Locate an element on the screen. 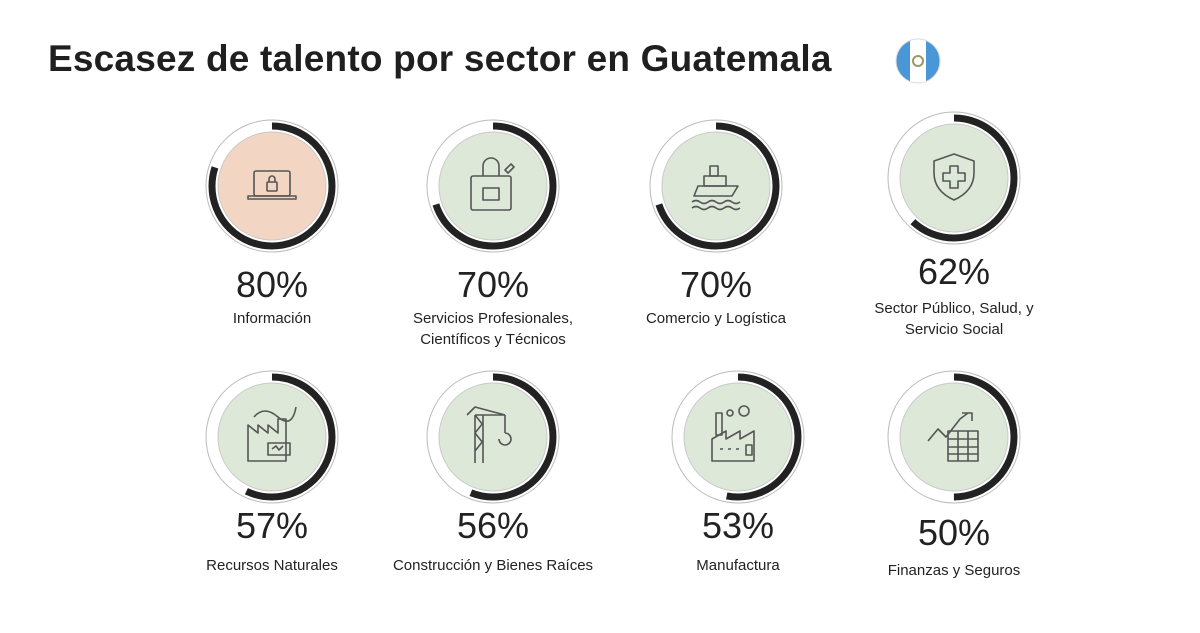  chart-table-icon is located at coordinates (953, 437).